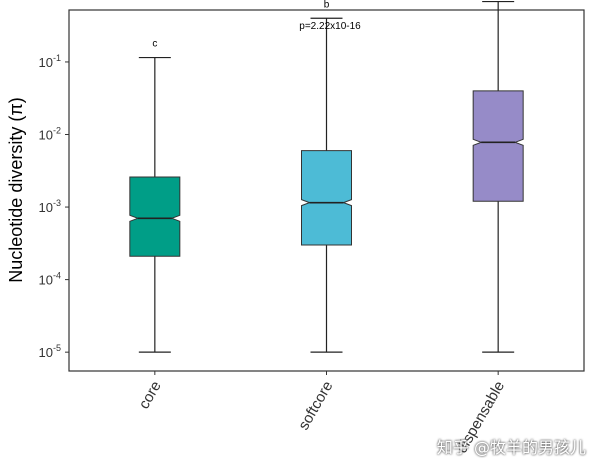 The image size is (600, 470). Describe the element at coordinates (315, 405) in the screenshot. I see `x-tick-label: softcore` at that location.